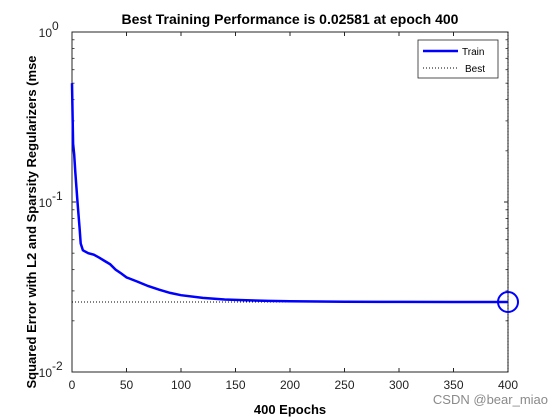 Image resolution: width=560 pixels, height=420 pixels. Describe the element at coordinates (508, 301) in the screenshot. I see `best-point-marker` at that location.